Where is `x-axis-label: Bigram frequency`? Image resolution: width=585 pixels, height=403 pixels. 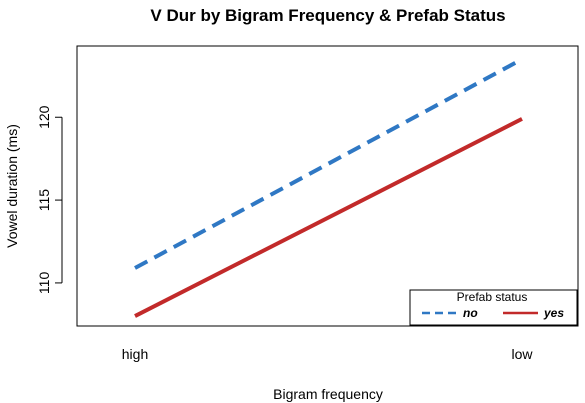
x-axis-label: Bigram frequency is located at coordinates (328, 394).